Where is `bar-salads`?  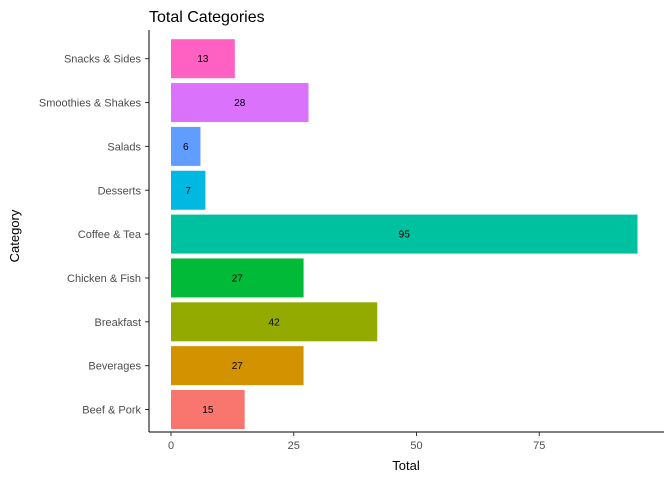
bar-salads is located at coordinates (186, 146).